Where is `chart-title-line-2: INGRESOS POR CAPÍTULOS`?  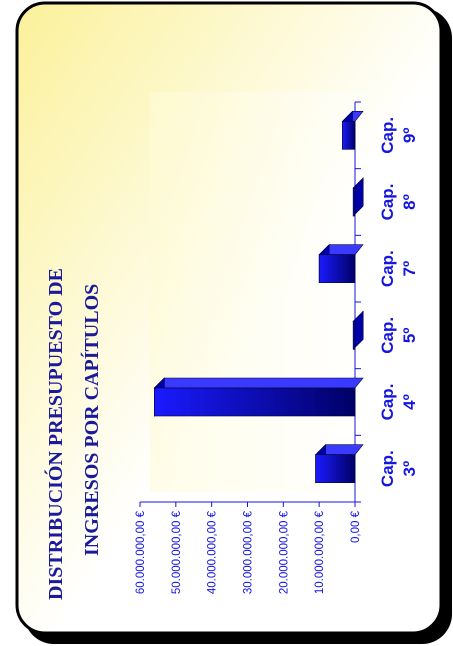 chart-title-line-2: INGRESOS POR CAPÍTULOS is located at coordinates (91, 420).